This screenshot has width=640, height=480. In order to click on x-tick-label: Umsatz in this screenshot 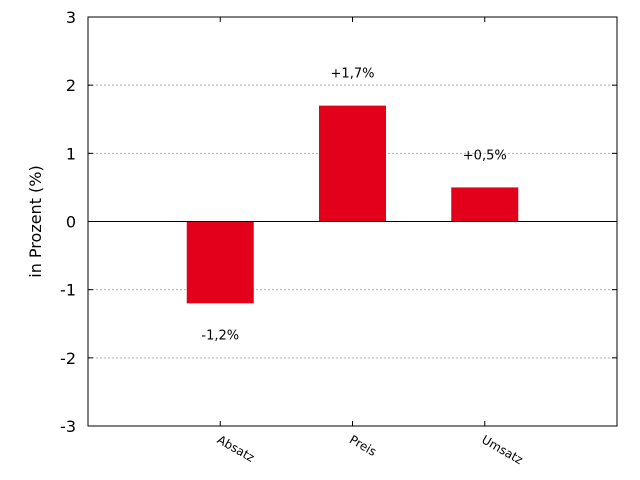, I will do `click(502, 449)`.